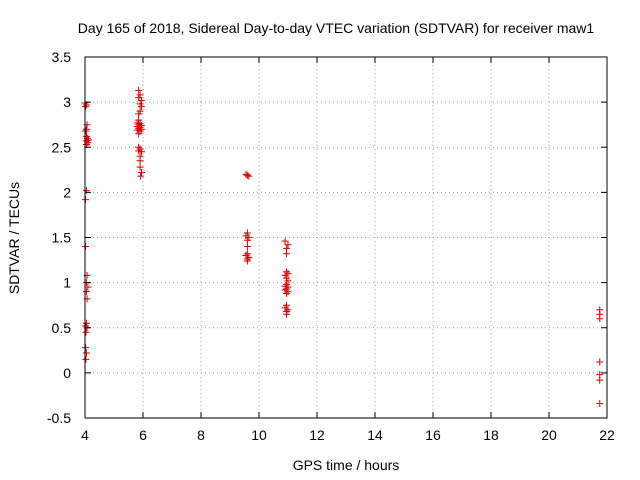 This screenshot has width=640, height=480. What do you see at coordinates (62, 57) in the screenshot?
I see `y-tick-label: 3.5` at bounding box center [62, 57].